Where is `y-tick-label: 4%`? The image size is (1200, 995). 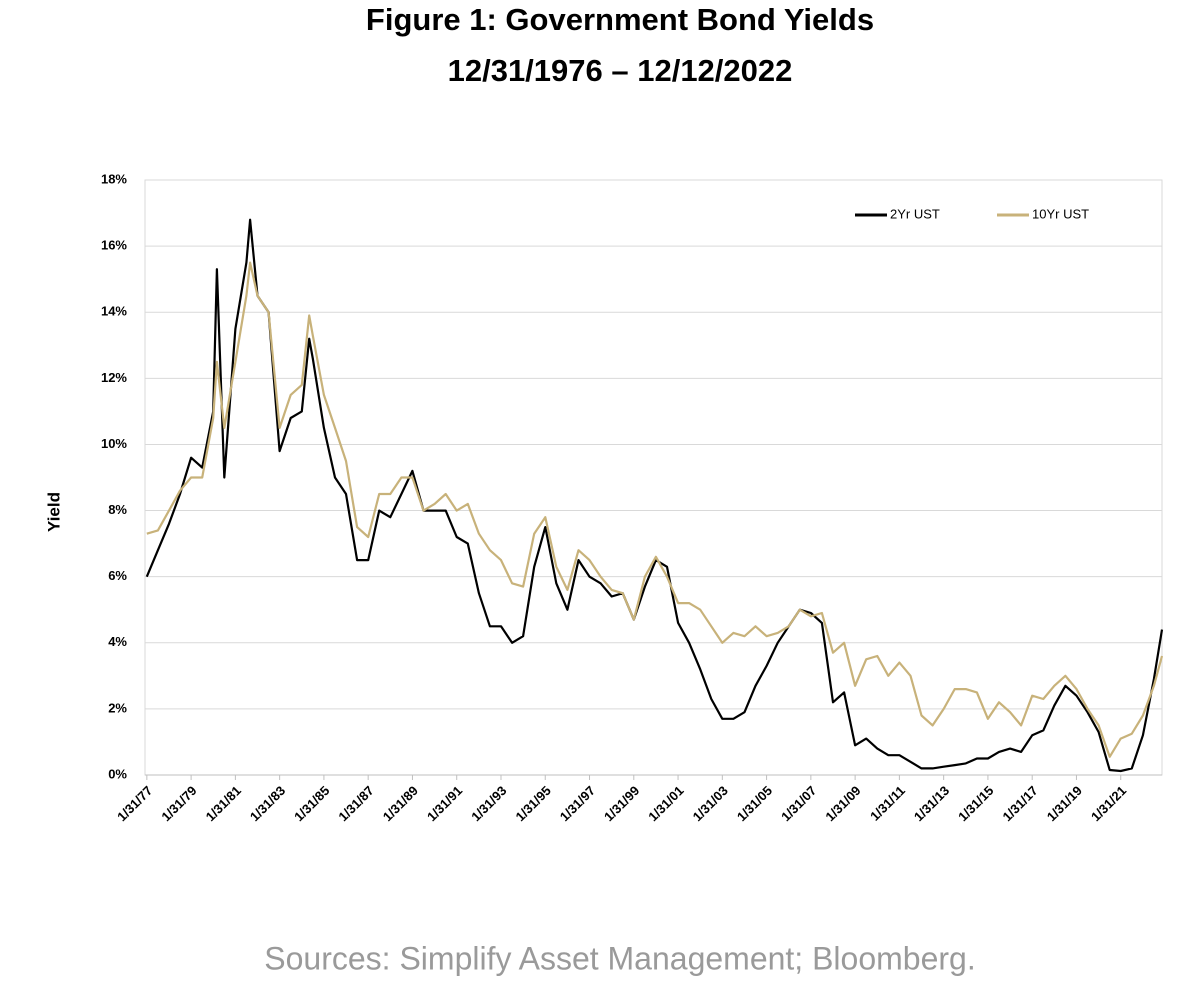 y-tick-label: 4% is located at coordinates (117, 641).